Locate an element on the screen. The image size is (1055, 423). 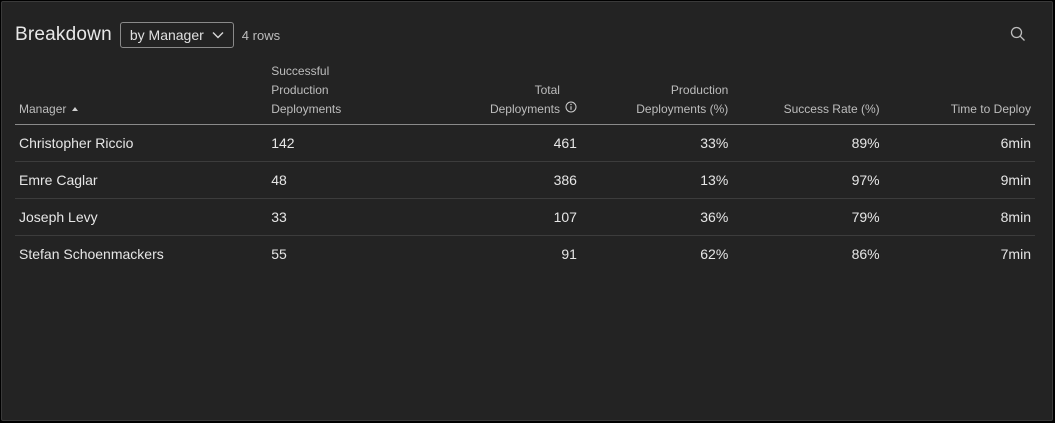
info-icon is located at coordinates (571, 107).